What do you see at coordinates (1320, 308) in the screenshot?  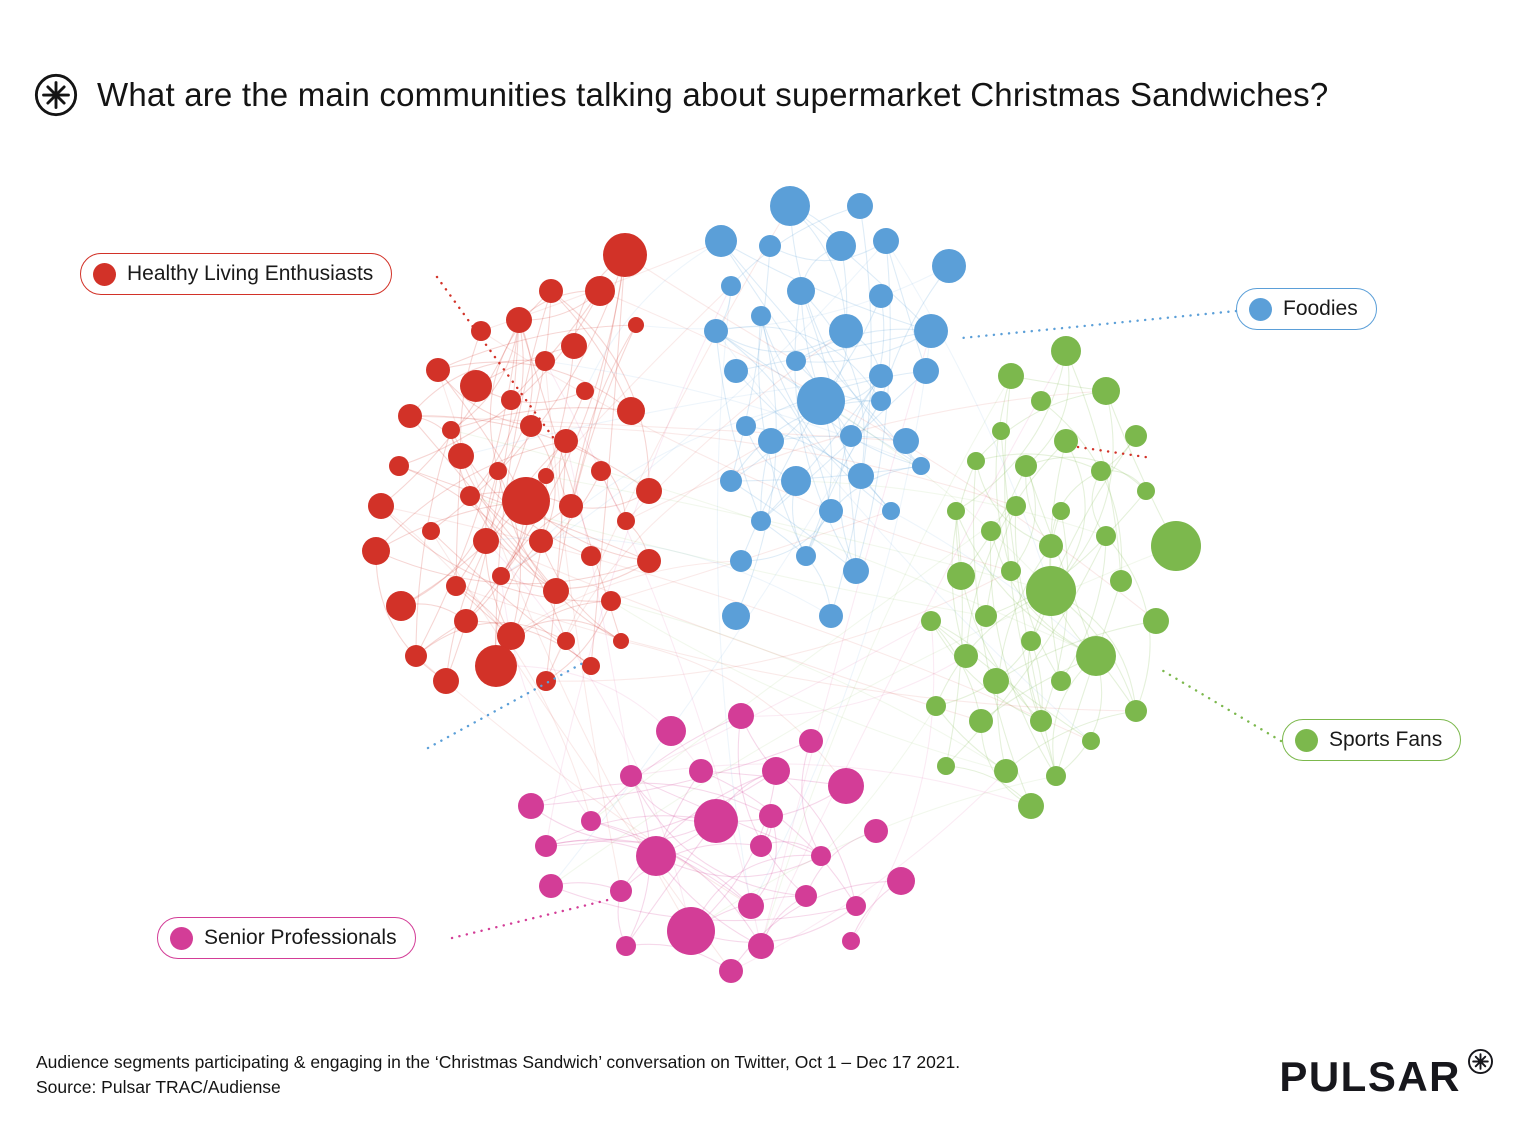 I see `legend-label-foodies: Foodies` at bounding box center [1320, 308].